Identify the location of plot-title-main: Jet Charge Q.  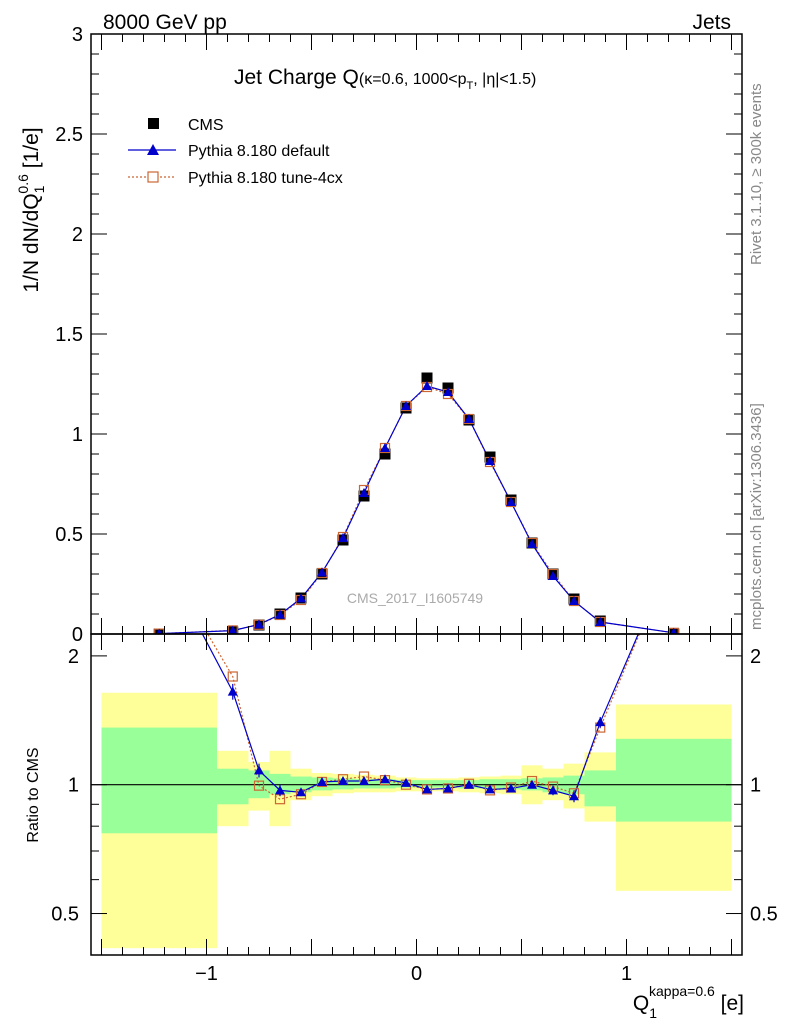
(296, 77).